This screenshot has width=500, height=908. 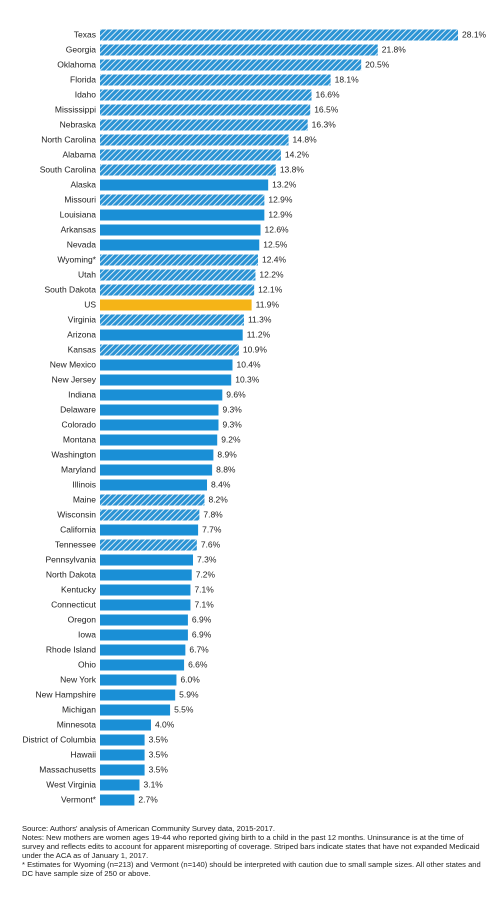 I want to click on category-label: Indiana, so click(x=82, y=394).